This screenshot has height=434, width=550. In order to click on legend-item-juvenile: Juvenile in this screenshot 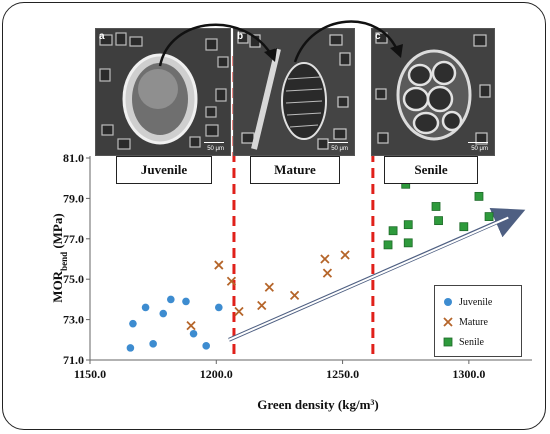, I will do `click(478, 302)`.